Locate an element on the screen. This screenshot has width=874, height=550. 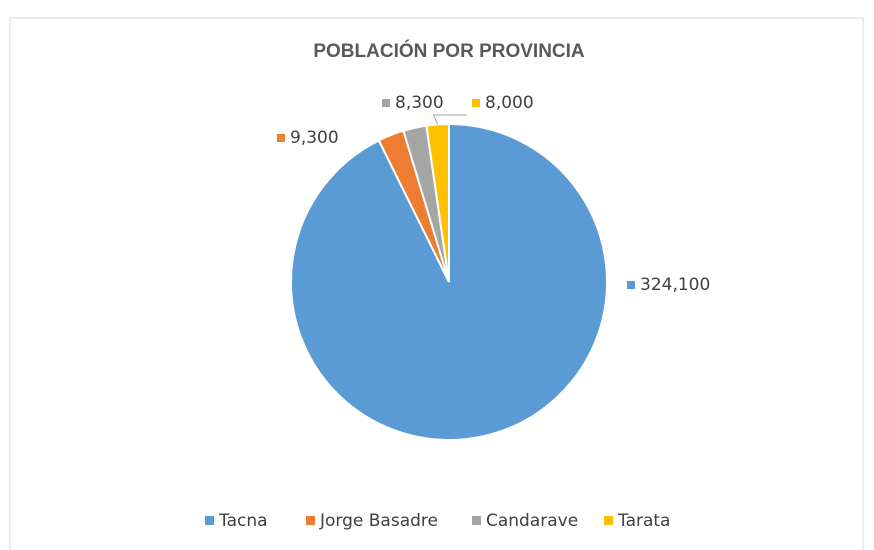
data-label: 324,100 is located at coordinates (675, 285).